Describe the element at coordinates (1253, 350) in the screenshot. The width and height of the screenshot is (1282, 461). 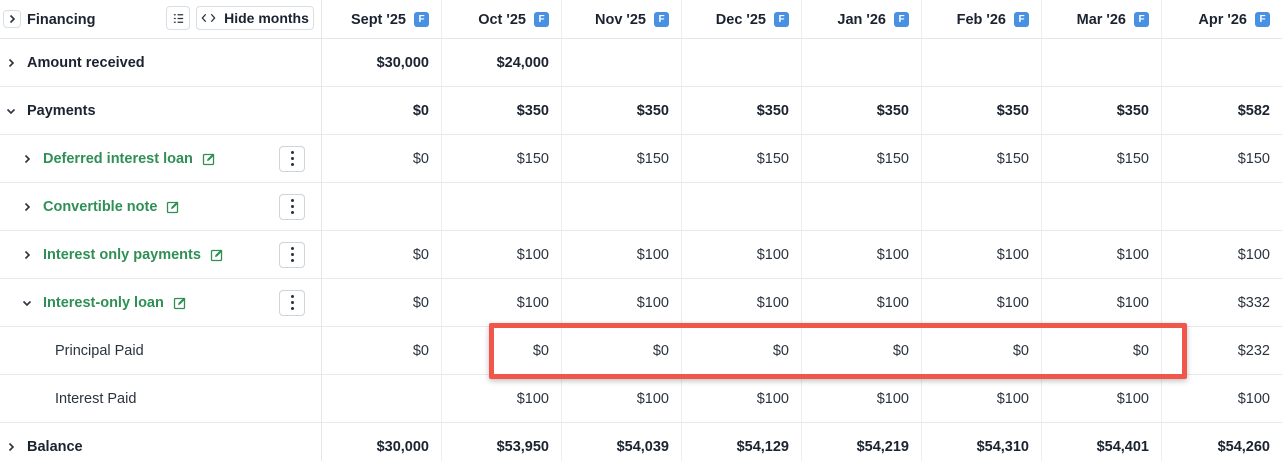
I see `value-cell: $232` at that location.